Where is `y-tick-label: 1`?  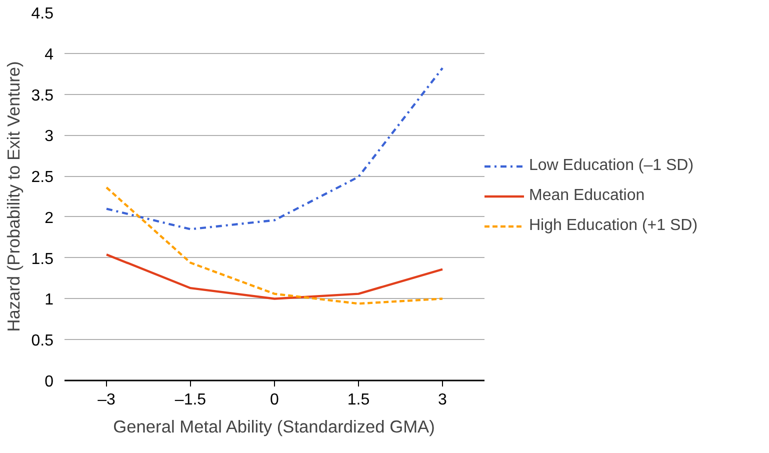
y-tick-label: 1 is located at coordinates (49, 300).